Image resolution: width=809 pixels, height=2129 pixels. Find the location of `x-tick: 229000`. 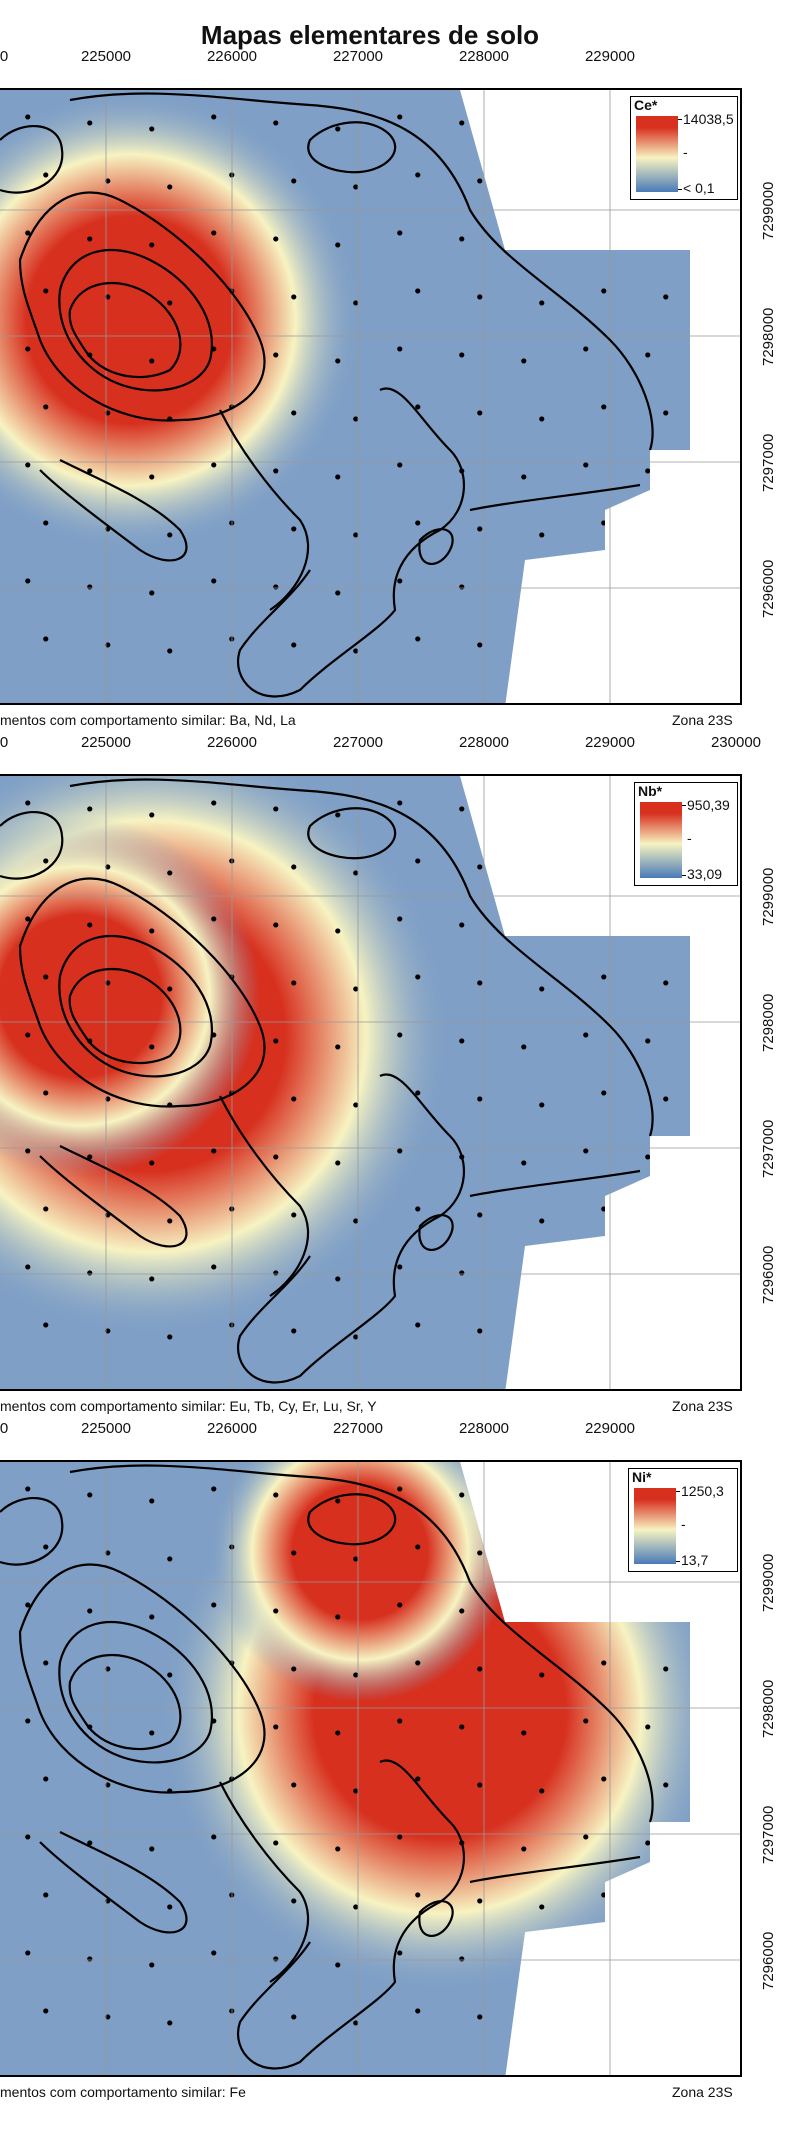

x-tick: 229000 is located at coordinates (610, 1428).